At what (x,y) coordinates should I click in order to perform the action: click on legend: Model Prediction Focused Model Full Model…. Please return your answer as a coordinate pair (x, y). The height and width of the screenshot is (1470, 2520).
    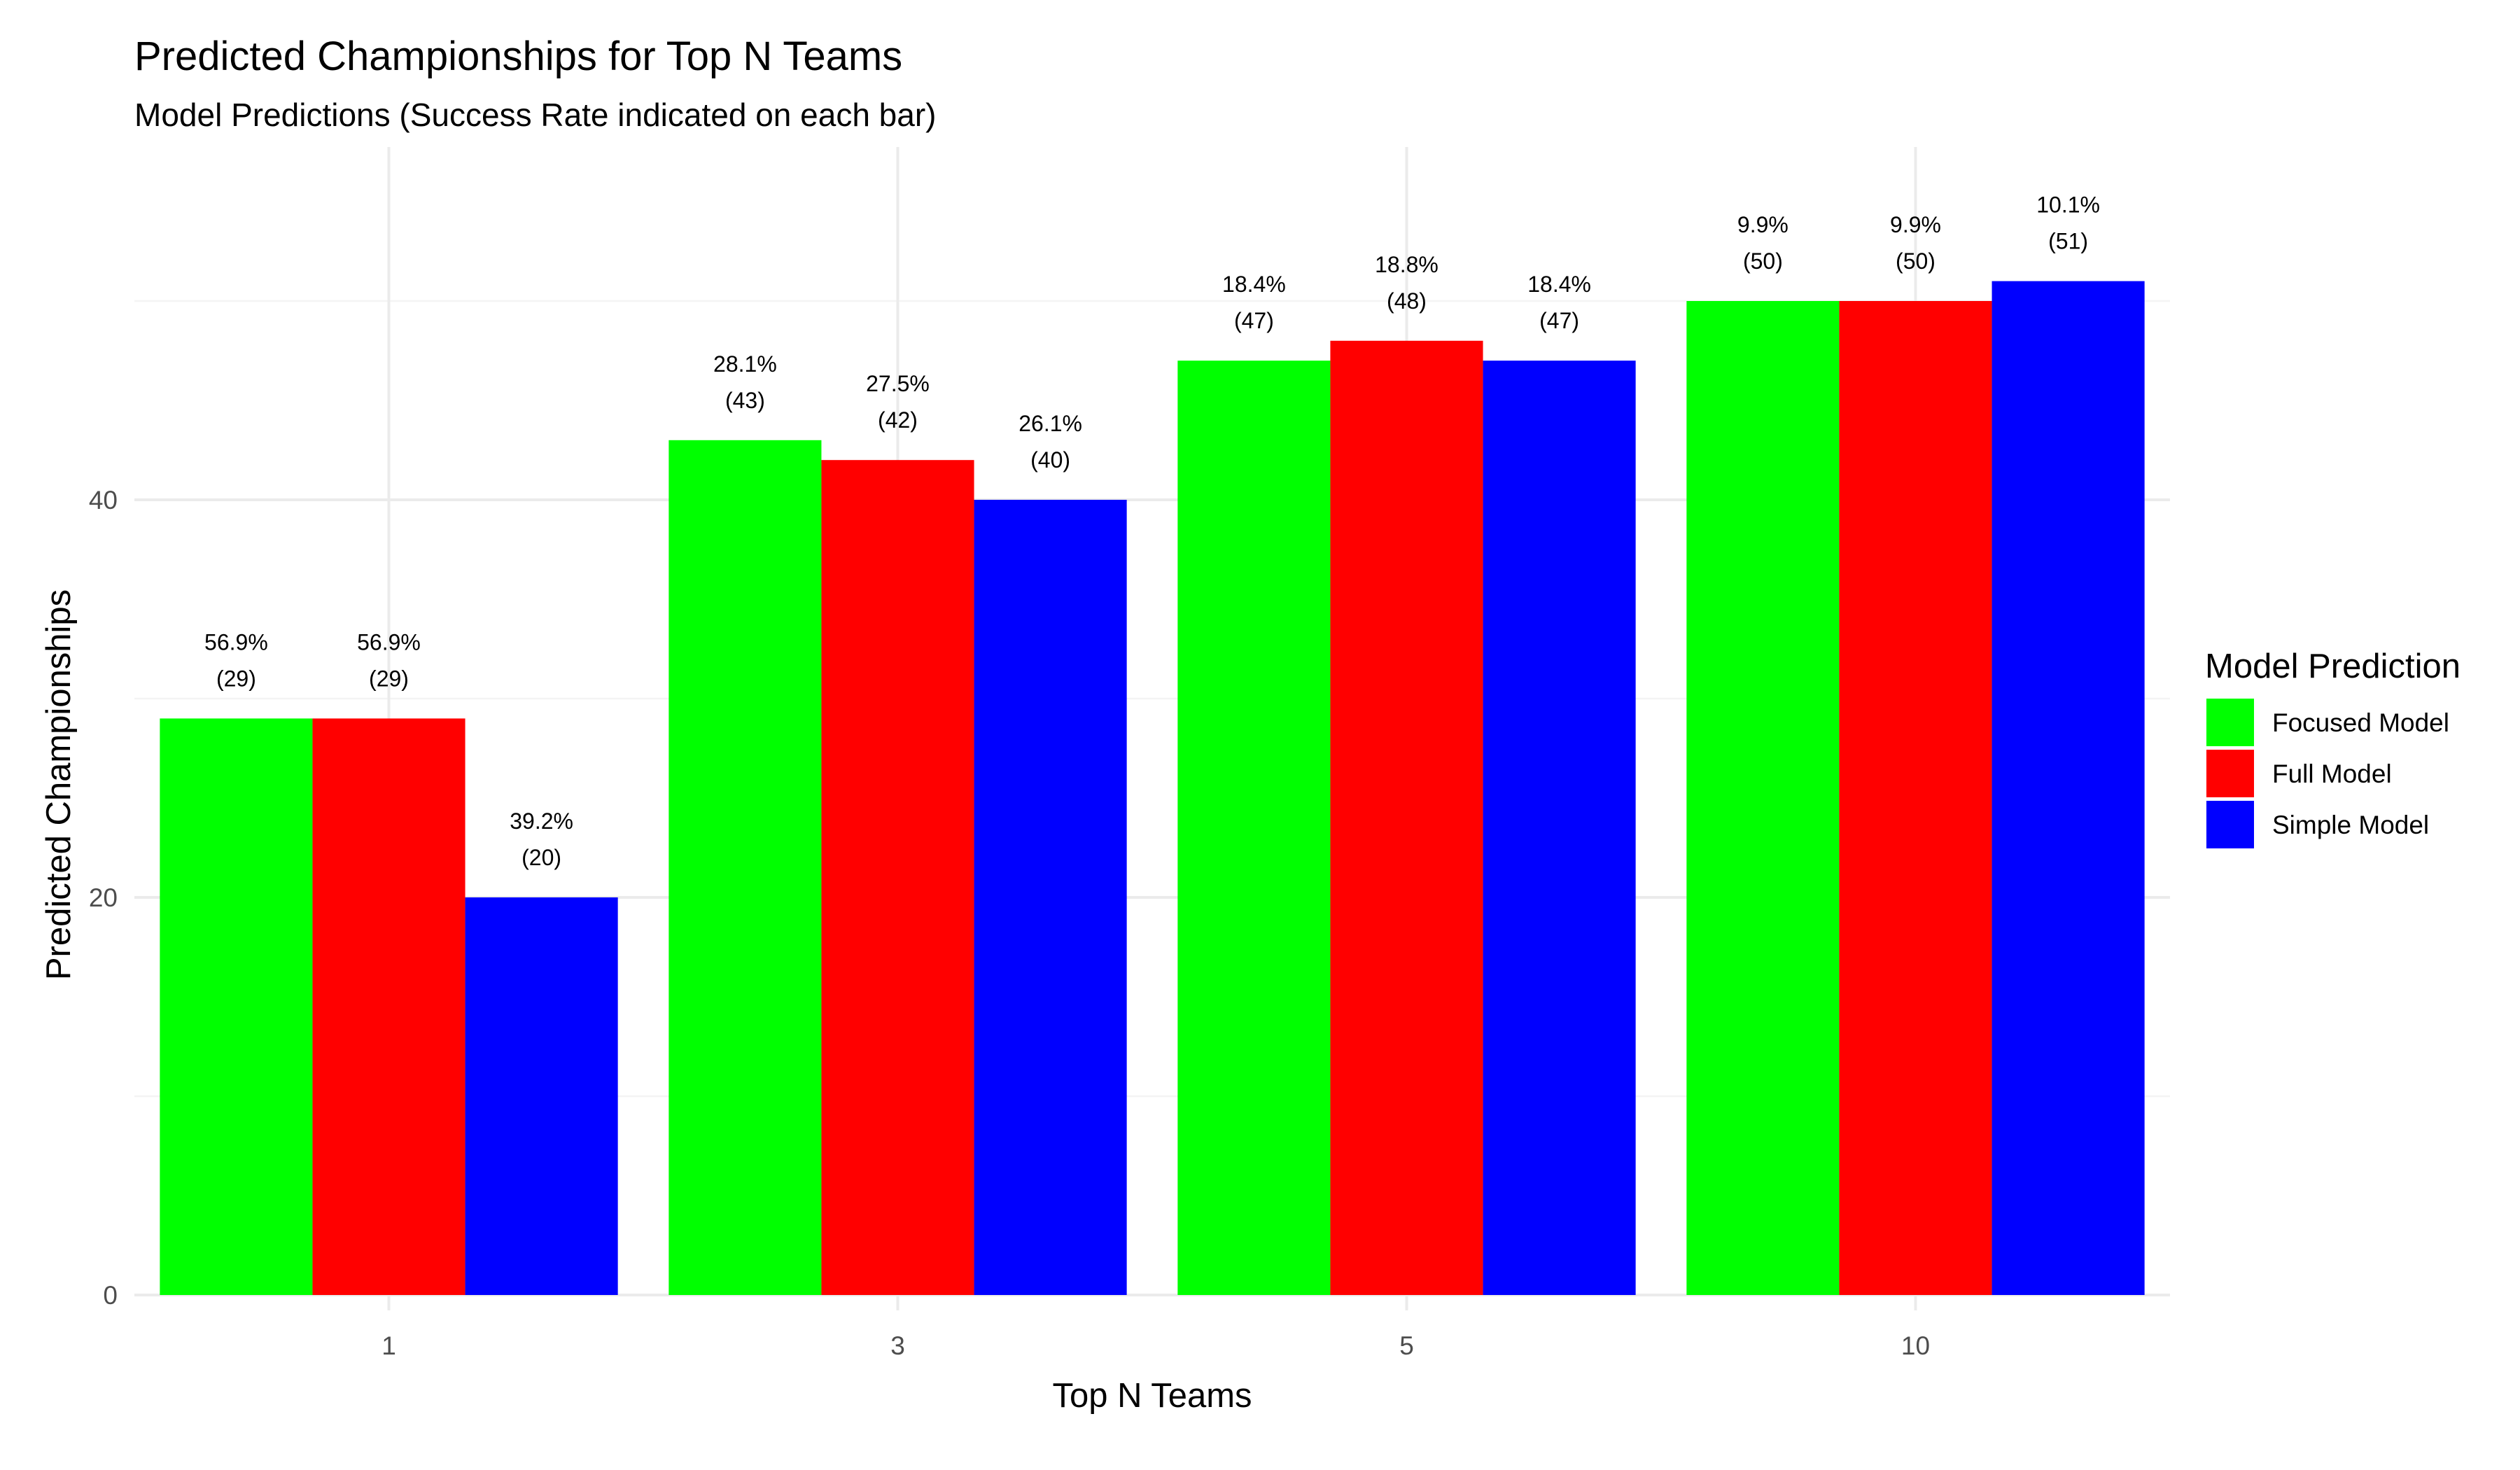
    Looking at the image, I should click on (2332, 748).